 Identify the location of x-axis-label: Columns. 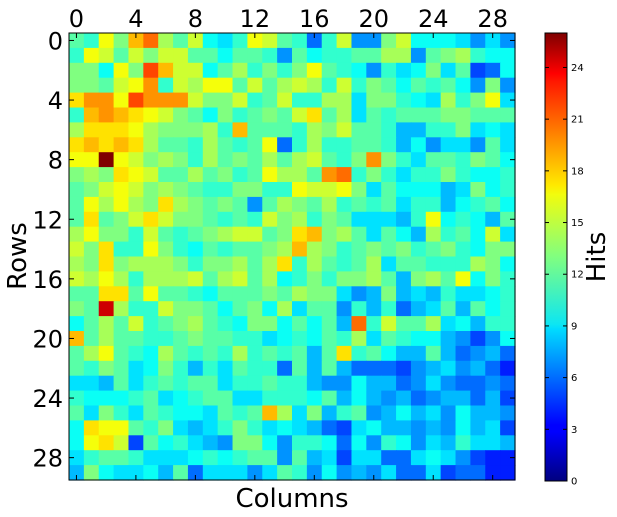
(291, 499).